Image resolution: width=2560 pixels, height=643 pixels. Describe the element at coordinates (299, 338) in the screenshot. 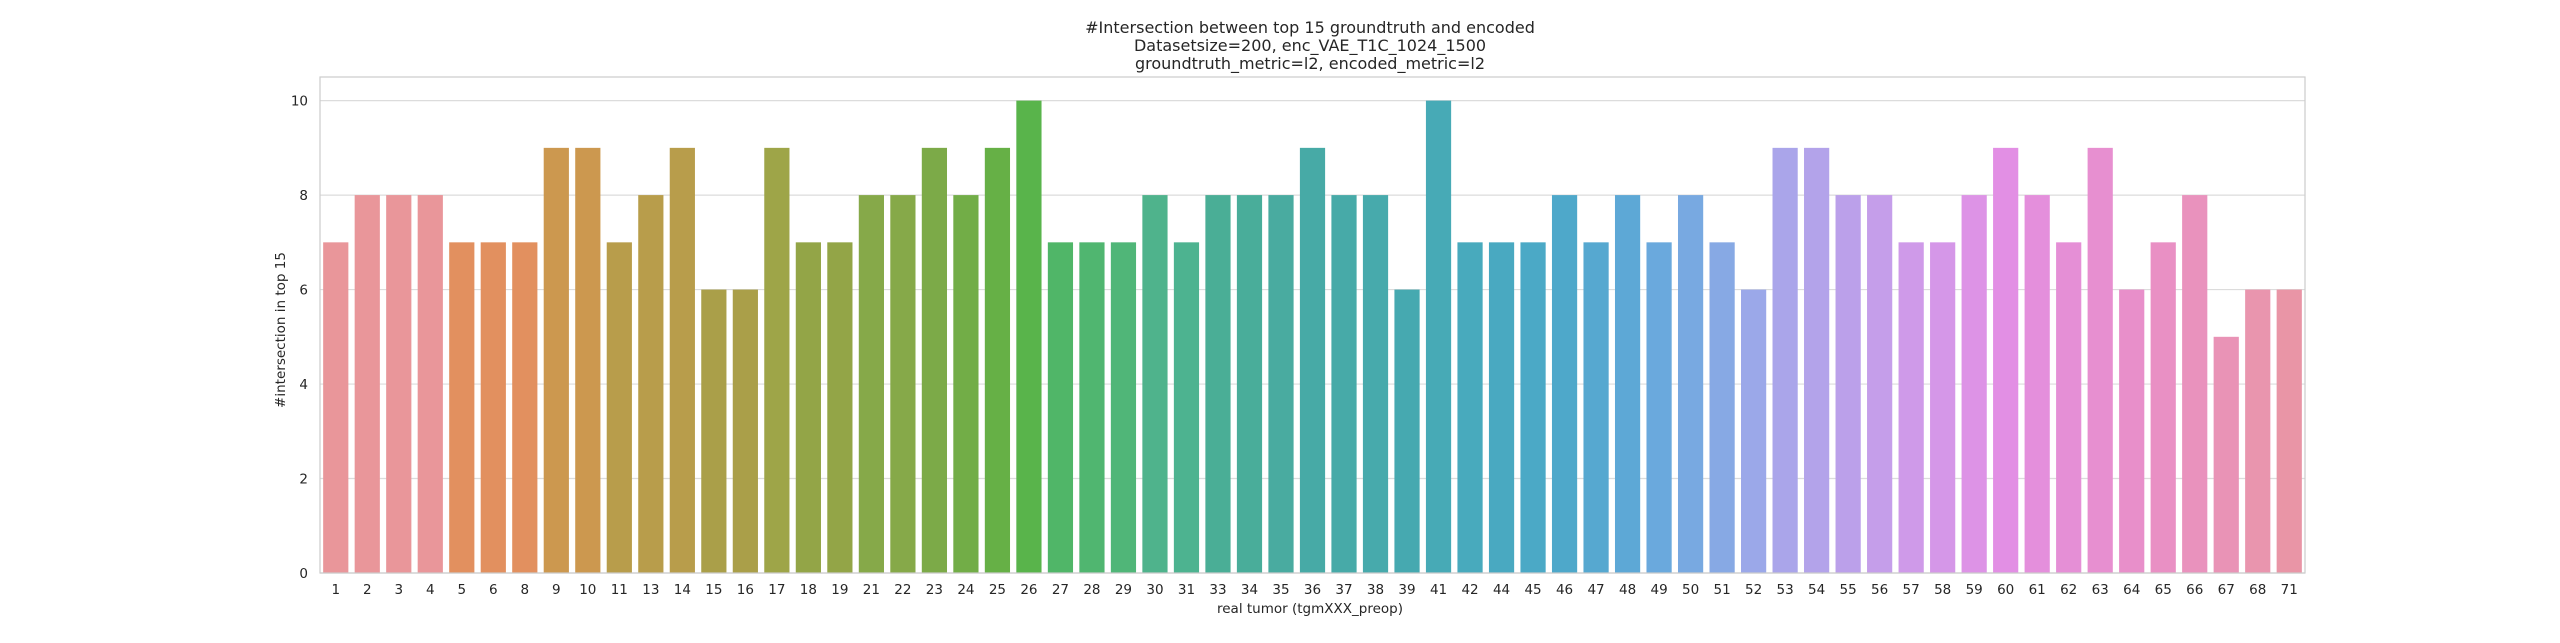

I see `y-tick-labels: 0 2 4 6 8 10` at that location.